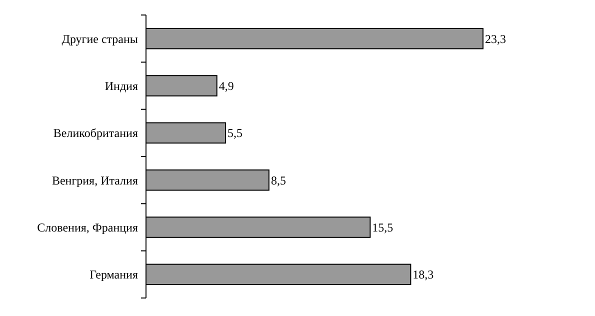  What do you see at coordinates (235, 133) in the screenshot?
I see `data-label: 5,5` at bounding box center [235, 133].